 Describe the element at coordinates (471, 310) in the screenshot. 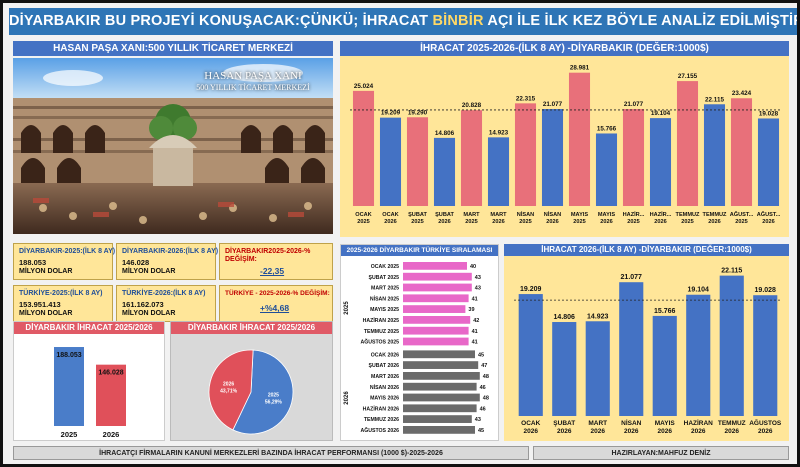

I see `rank-value: 39` at that location.